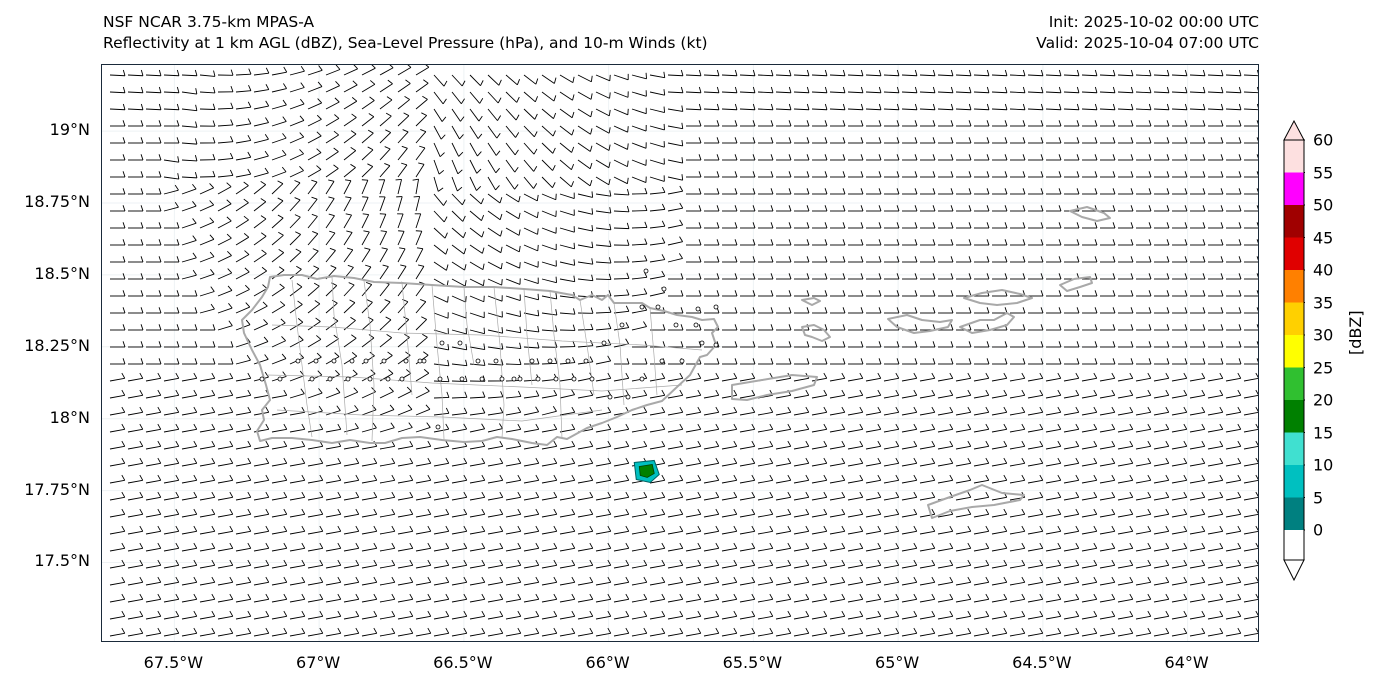  What do you see at coordinates (1294, 351) in the screenshot?
I see `colorbar` at bounding box center [1294, 351].